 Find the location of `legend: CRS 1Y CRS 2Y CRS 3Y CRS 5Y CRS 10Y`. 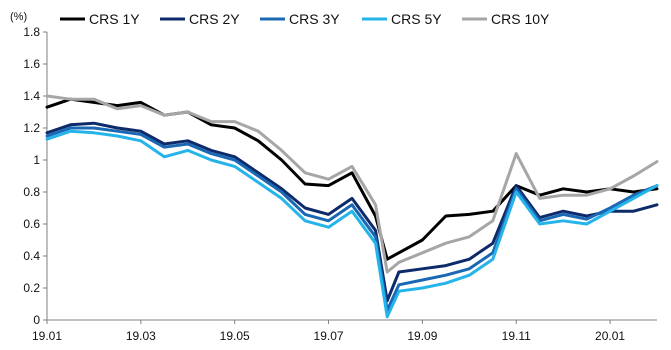

legend: CRS 1Y CRS 2Y CRS 3Y CRS 5Y CRS 10Y is located at coordinates (305, 19).